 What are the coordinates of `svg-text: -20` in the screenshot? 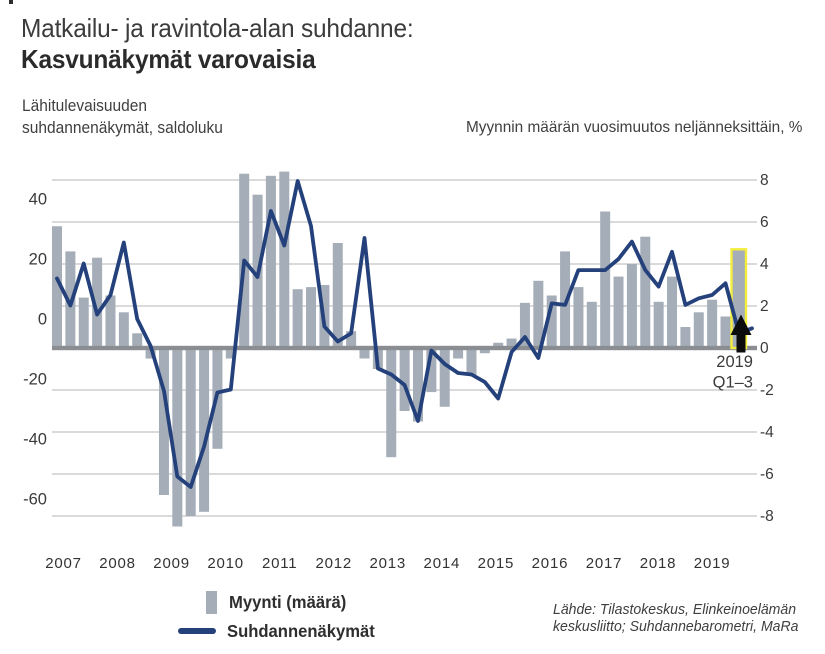 It's located at (35, 380).